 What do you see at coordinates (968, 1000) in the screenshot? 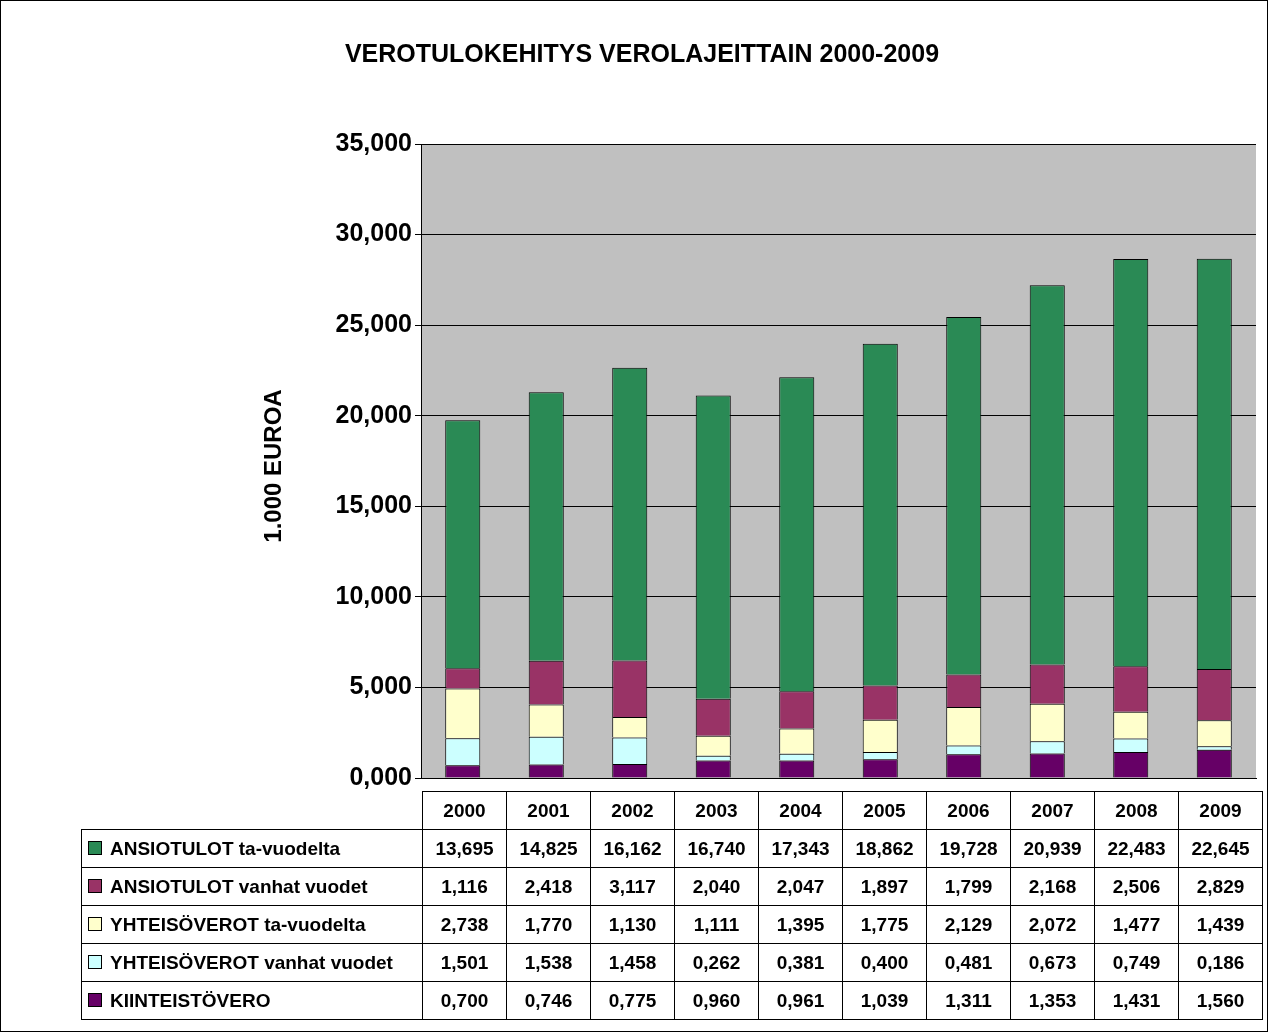
I see `data-label: 1,311` at bounding box center [968, 1000].